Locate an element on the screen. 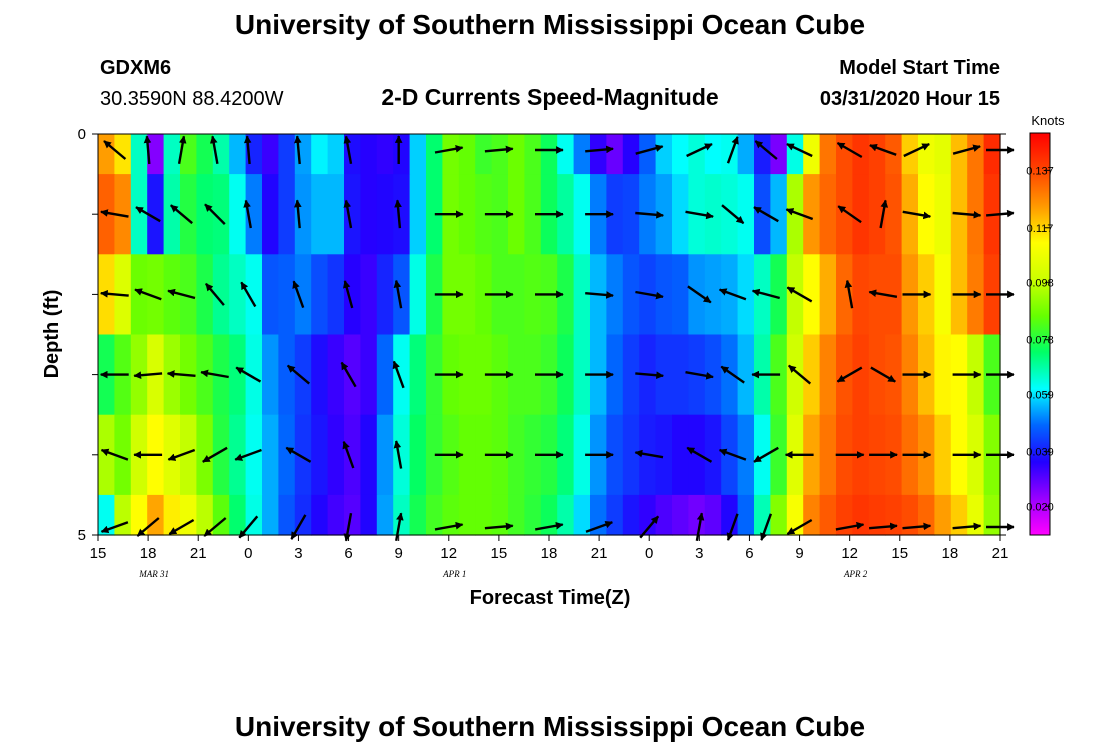 The height and width of the screenshot is (750, 1100). date-label: APR 2 is located at coordinates (855, 574).